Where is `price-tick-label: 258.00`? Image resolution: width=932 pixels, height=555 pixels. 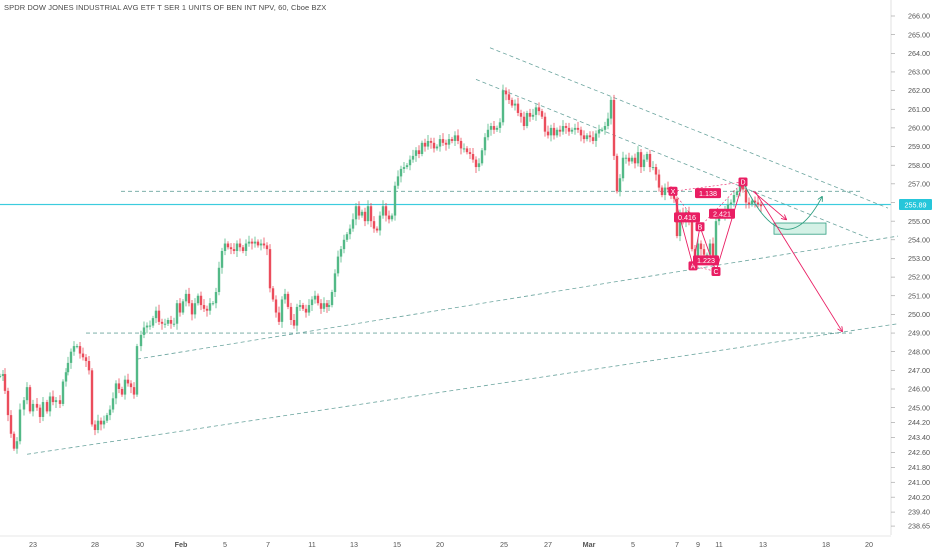
price-tick-label: 258.00 is located at coordinates (919, 165).